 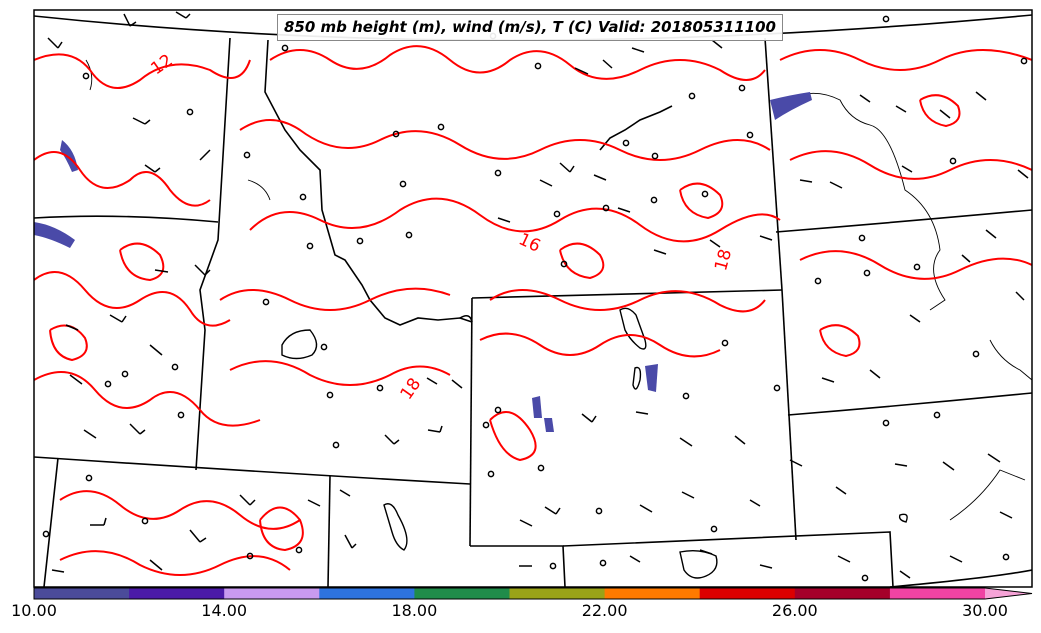 I want to click on colorbar, so click(x=533, y=593).